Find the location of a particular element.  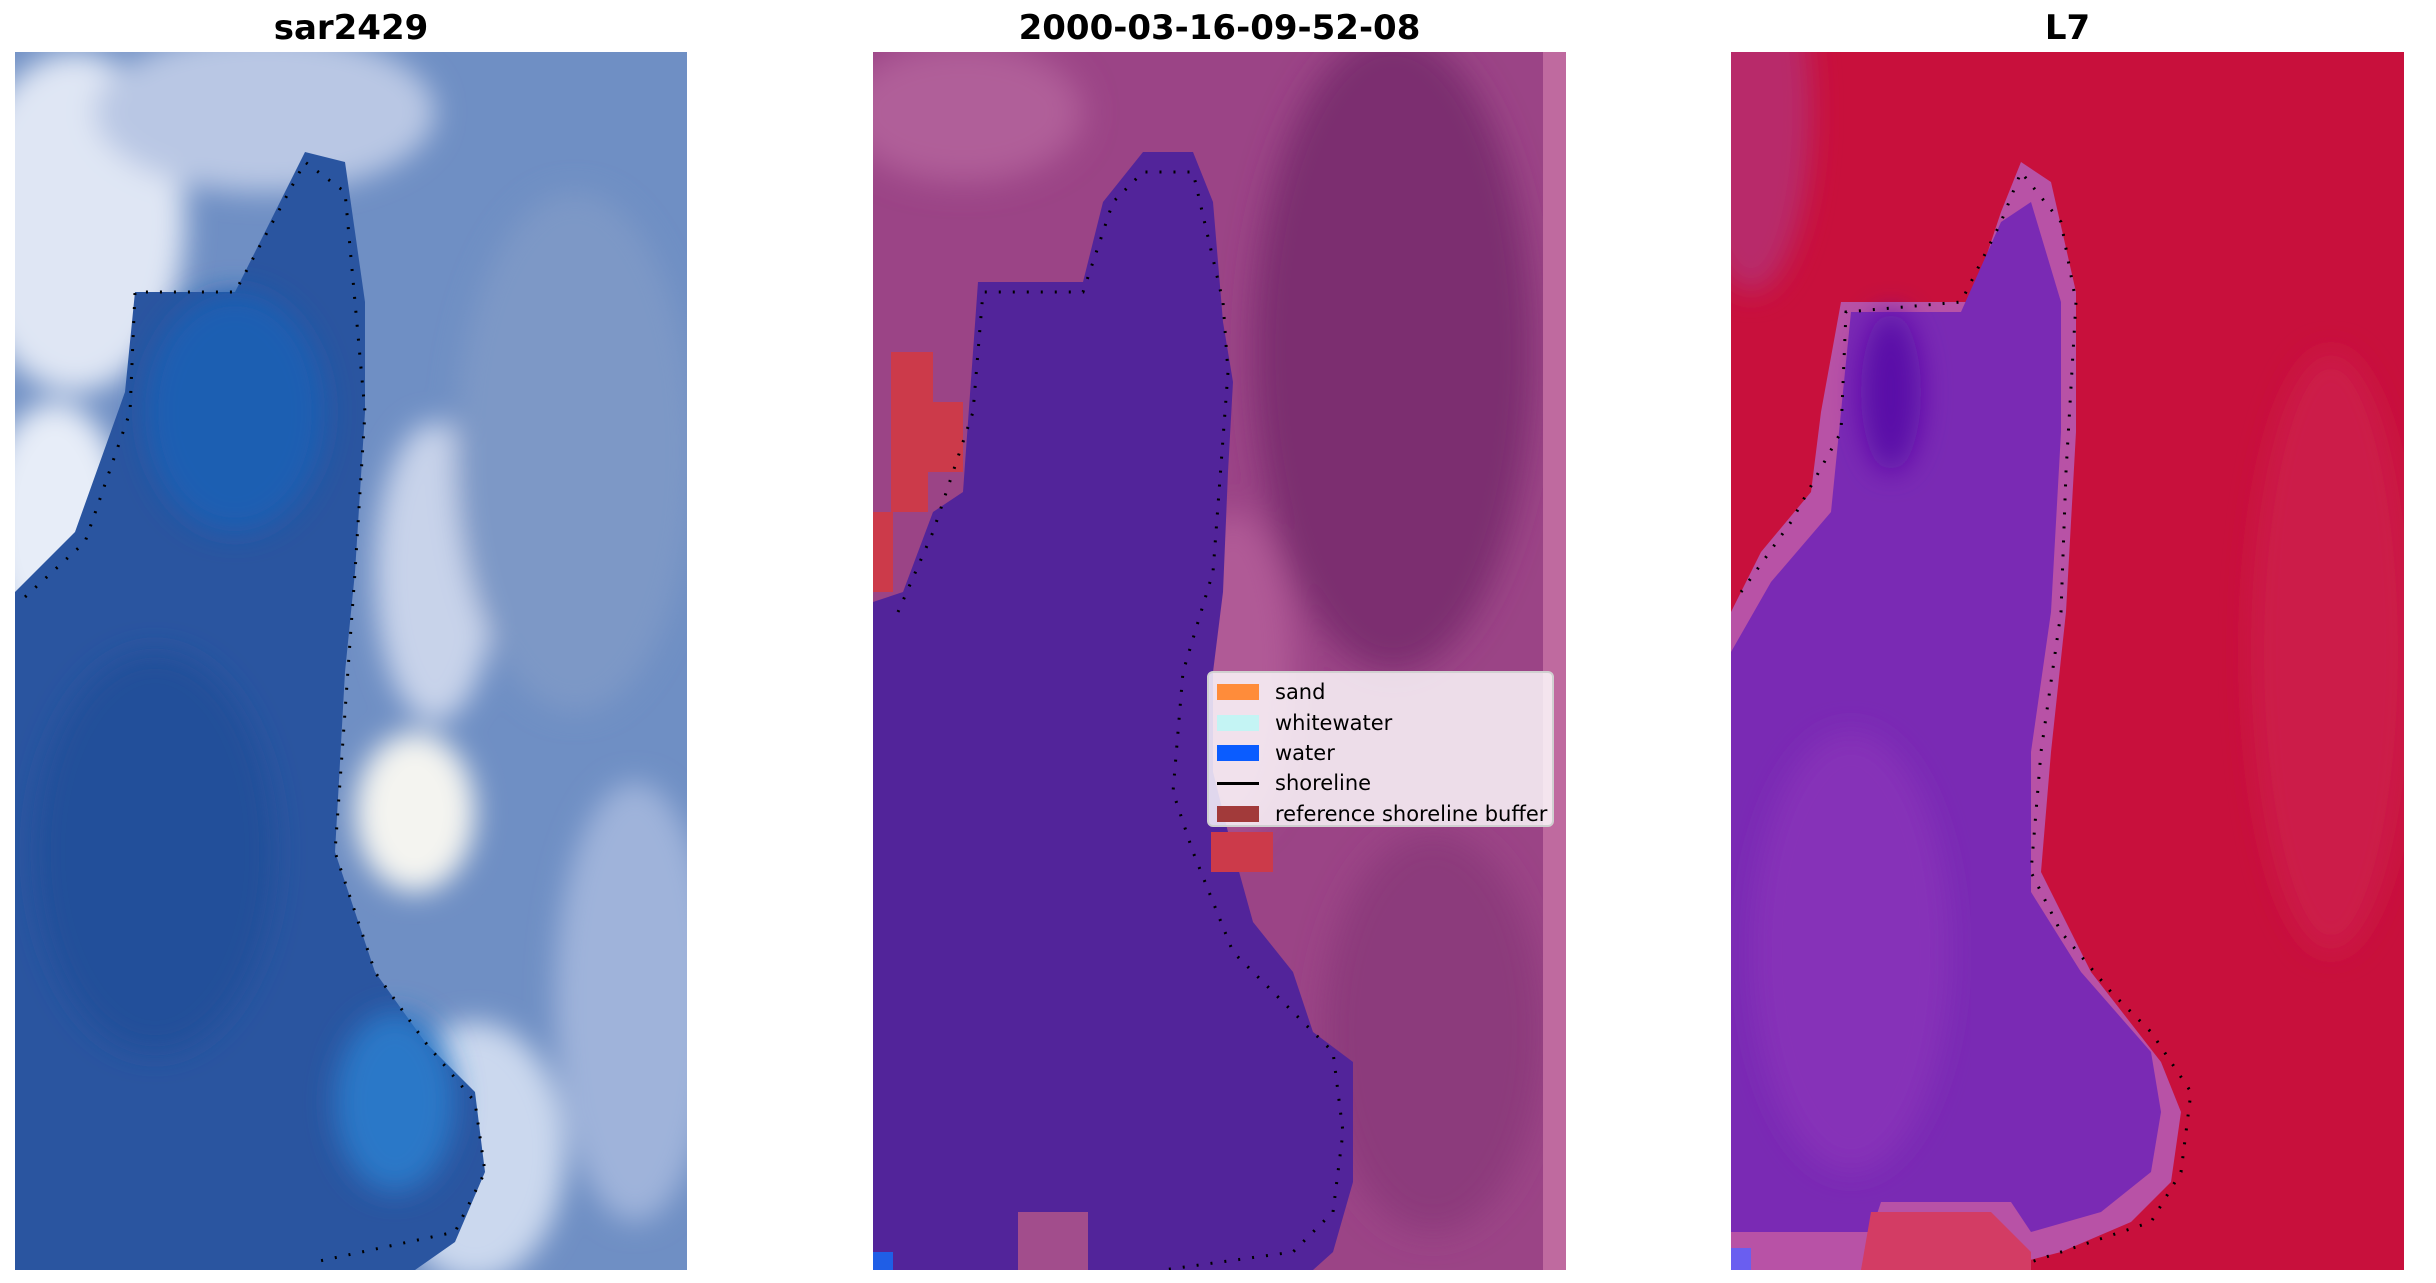

panel-title-index: L7 is located at coordinates (2067, 28).